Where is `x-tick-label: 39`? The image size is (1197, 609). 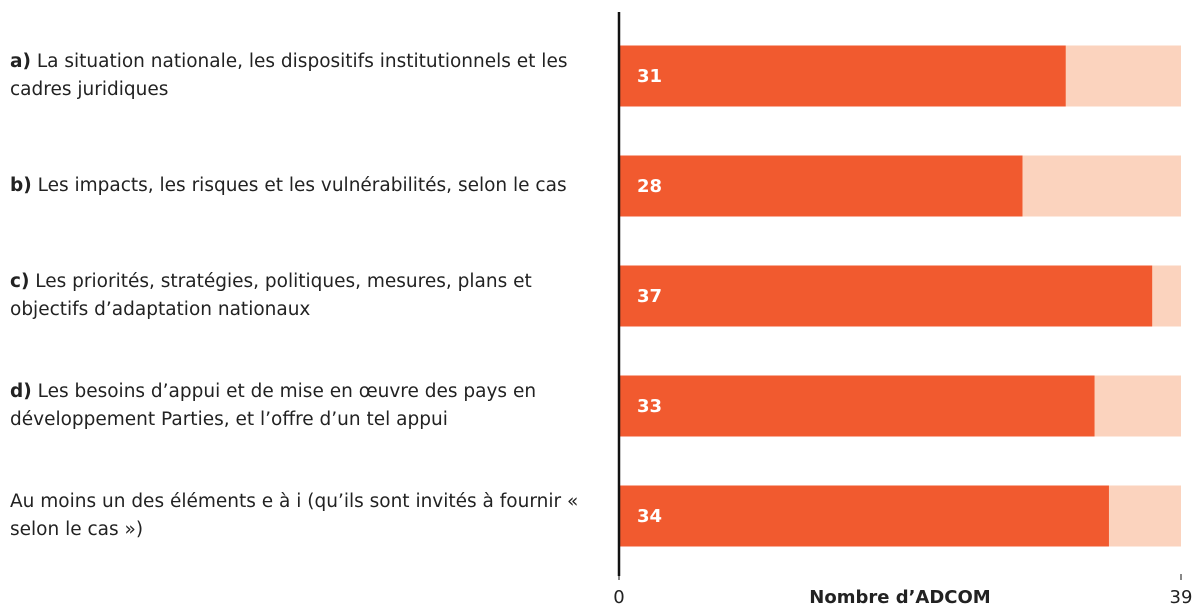 x-tick-label: 39 is located at coordinates (1181, 597).